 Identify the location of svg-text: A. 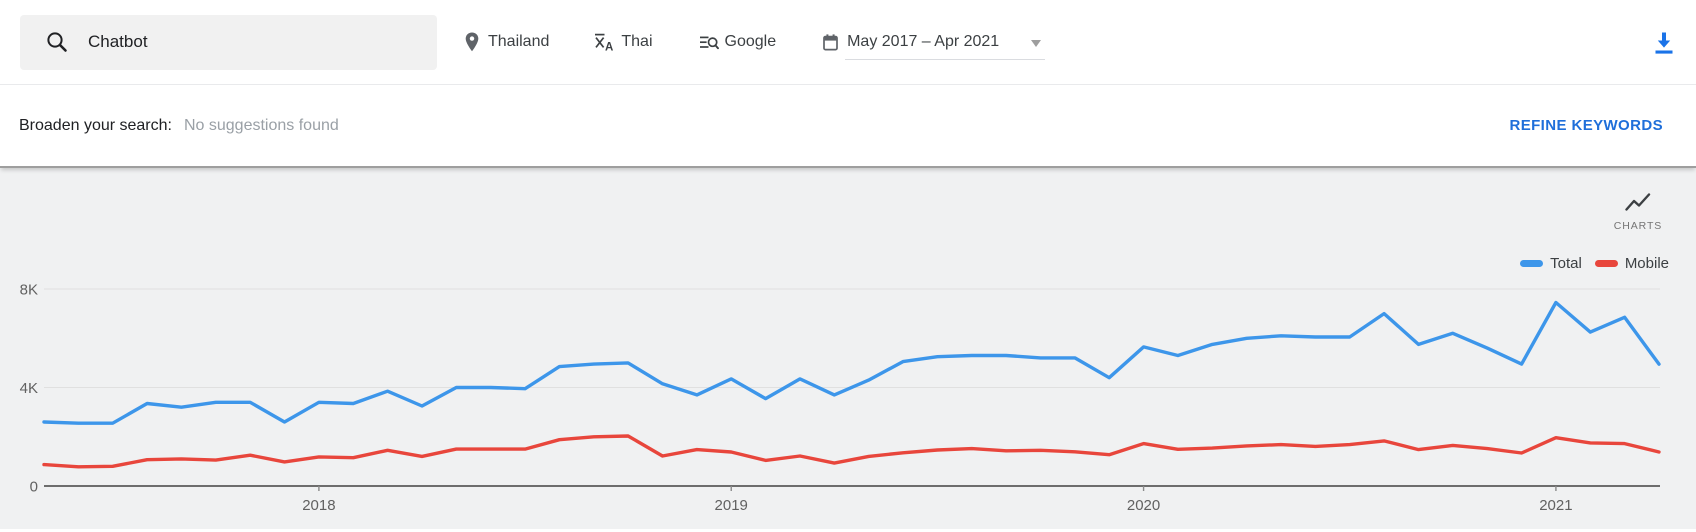
(609, 46).